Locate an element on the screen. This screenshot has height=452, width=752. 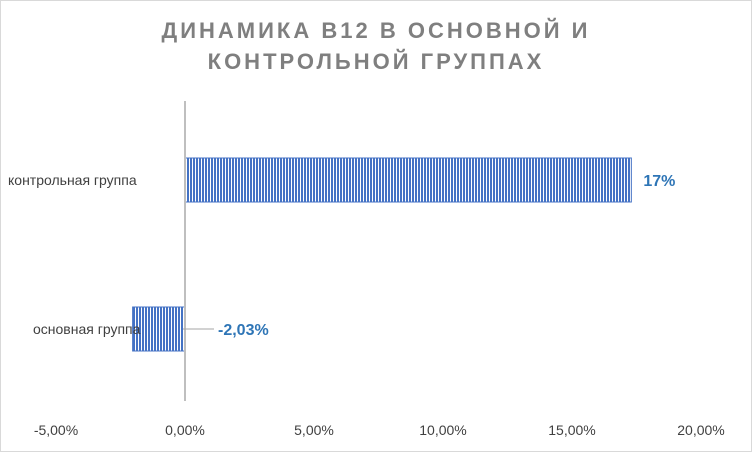
category-label-0: контрольная группа is located at coordinates (72, 180).